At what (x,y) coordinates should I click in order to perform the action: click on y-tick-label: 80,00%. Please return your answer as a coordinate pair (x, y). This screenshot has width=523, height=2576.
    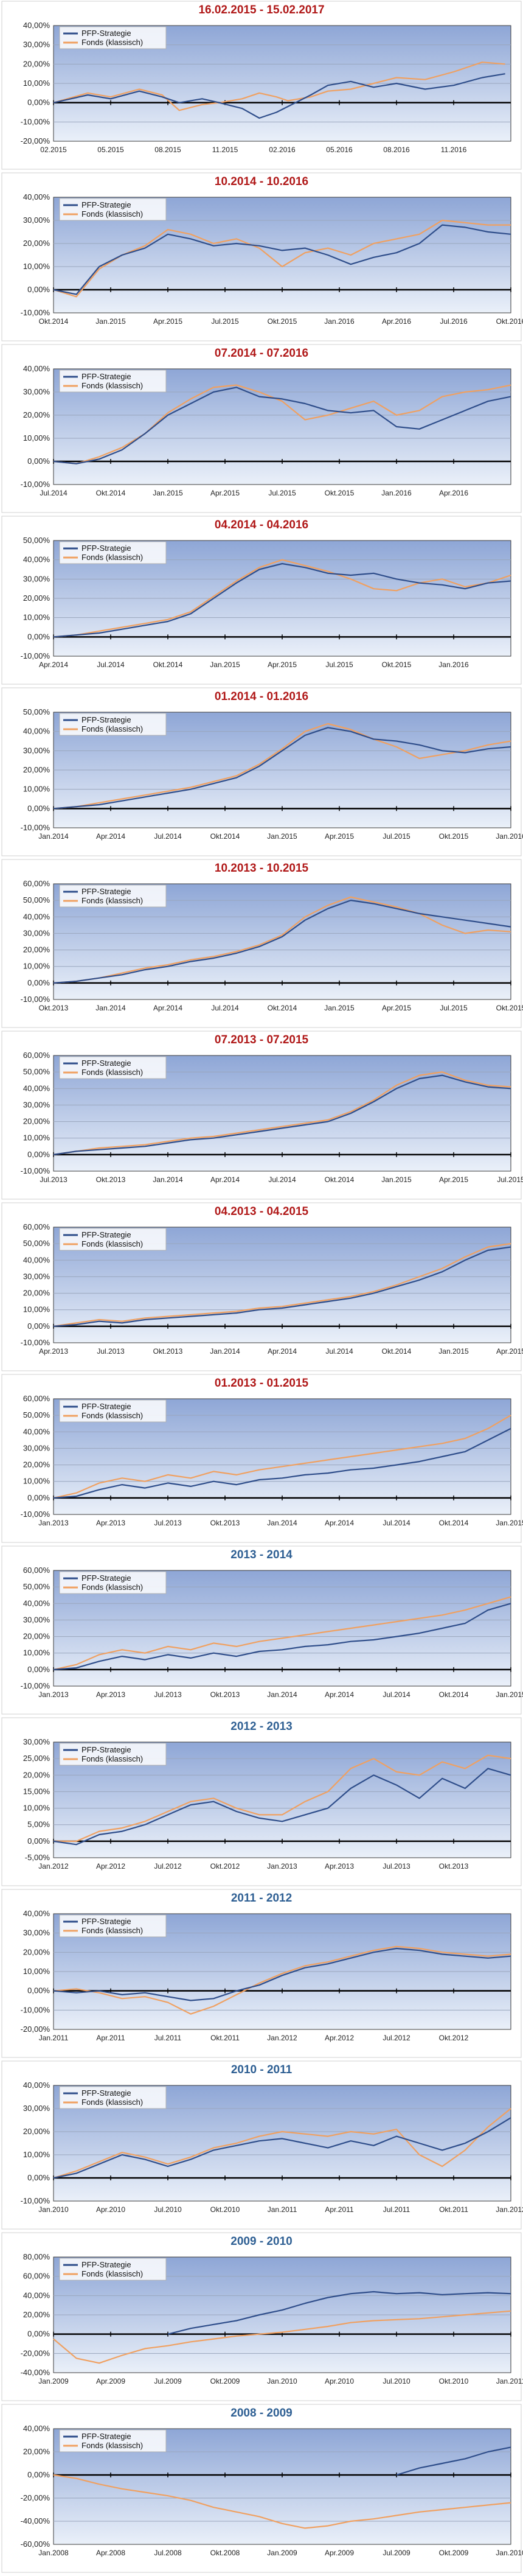
    Looking at the image, I should click on (37, 2256).